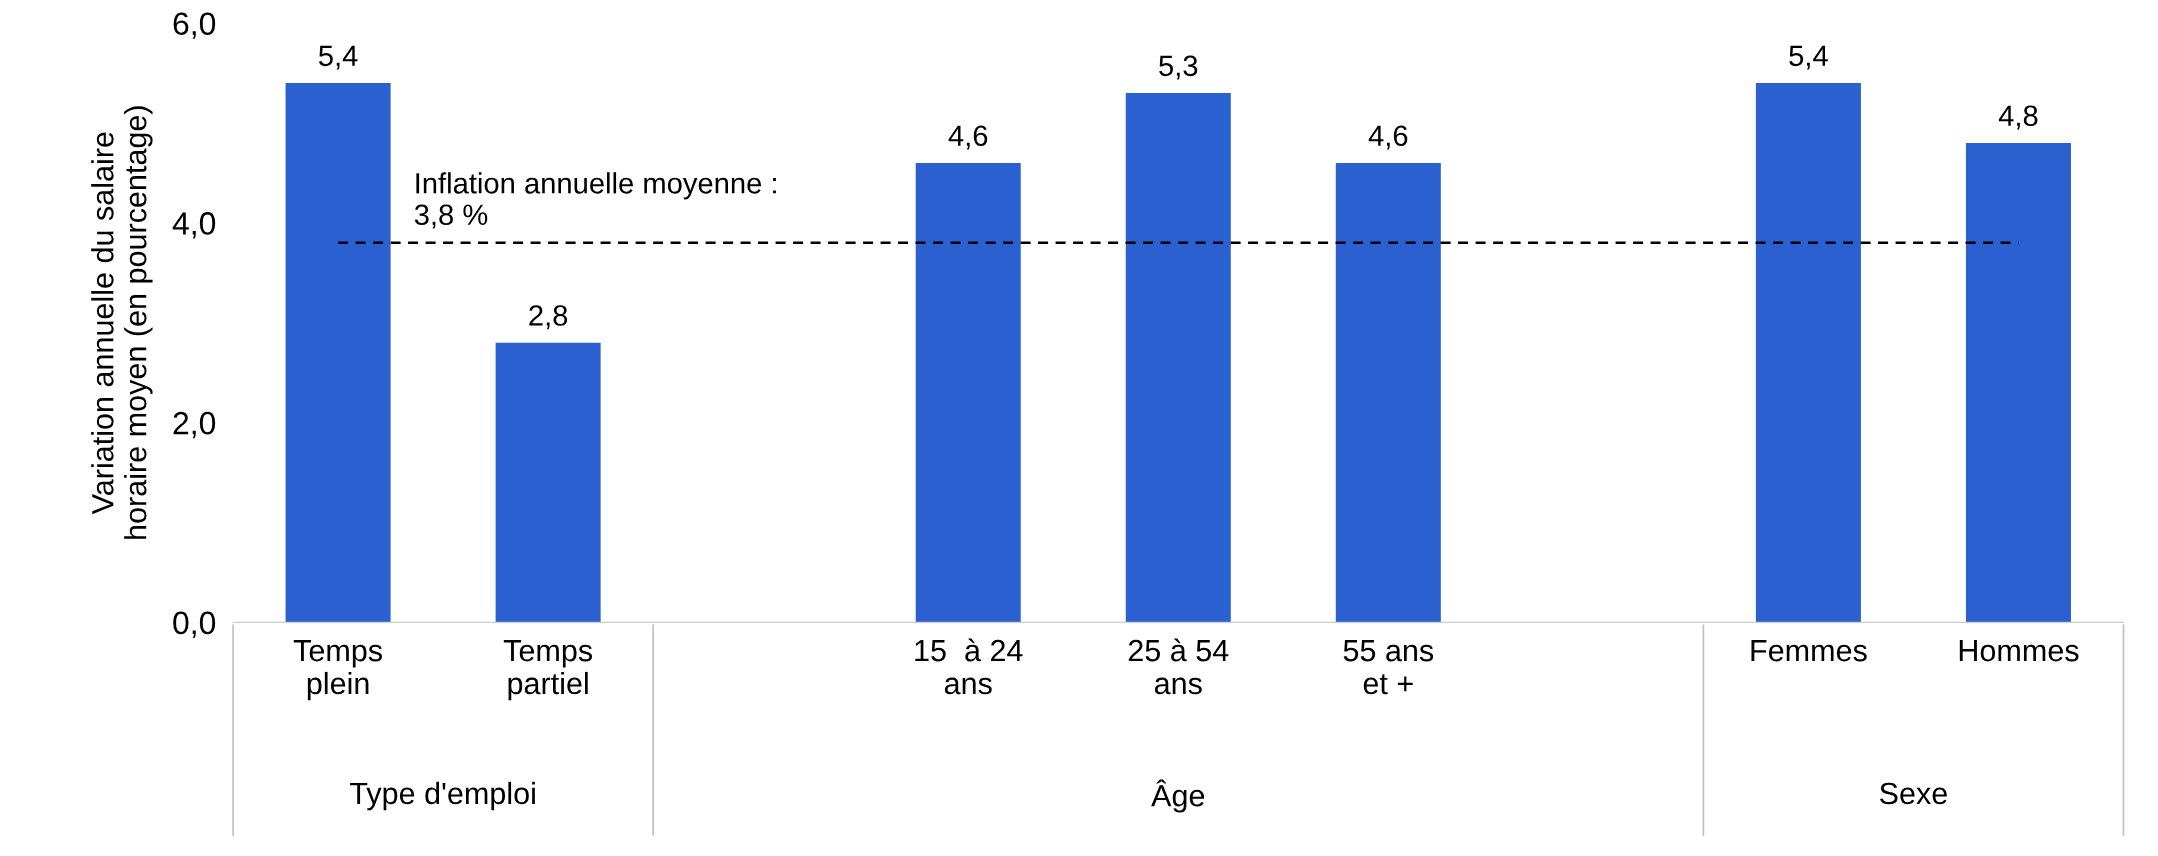  What do you see at coordinates (337, 670) in the screenshot?
I see `x-tick-label: Temps plein` at bounding box center [337, 670].